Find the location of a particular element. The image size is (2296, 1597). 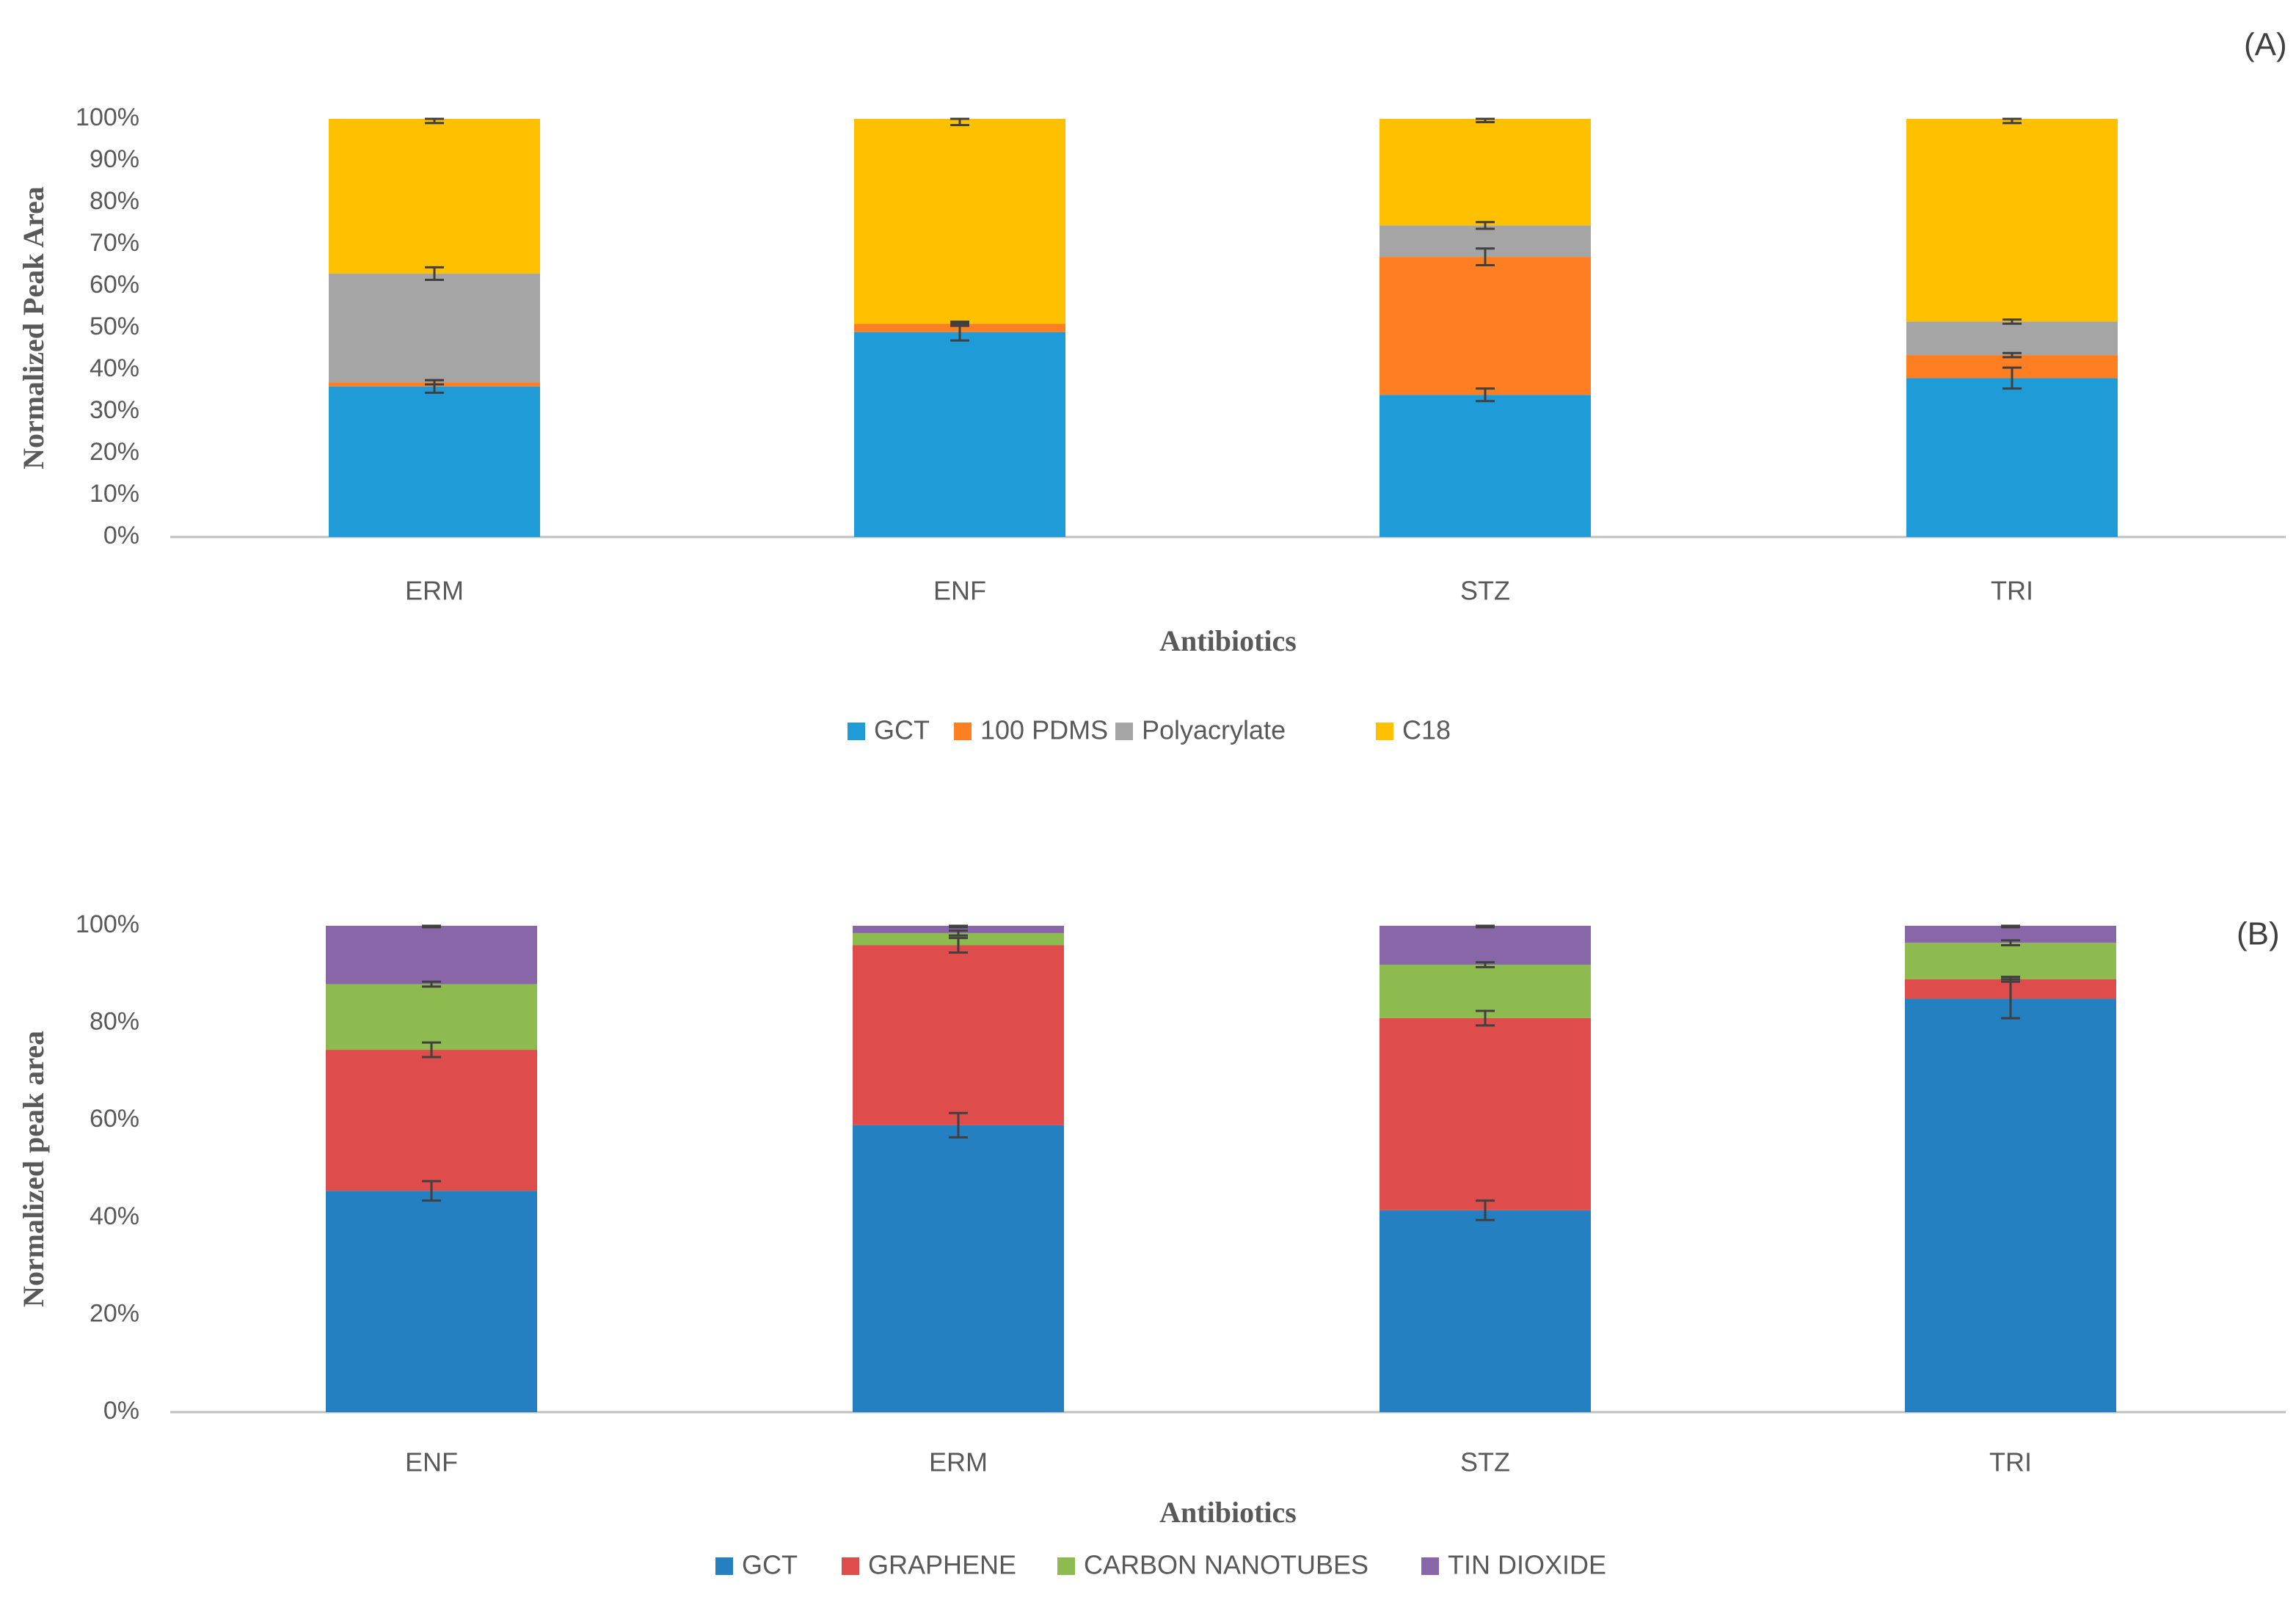

y-tick-label: 70% is located at coordinates (114, 243).